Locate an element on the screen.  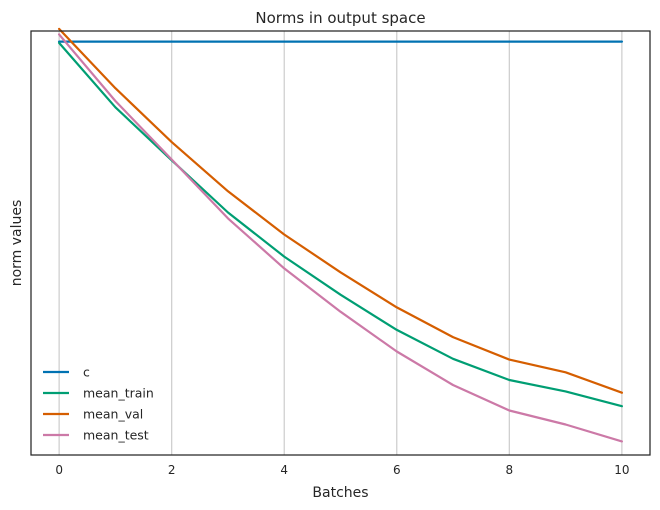
x-tick-label: 2 is located at coordinates (172, 470).